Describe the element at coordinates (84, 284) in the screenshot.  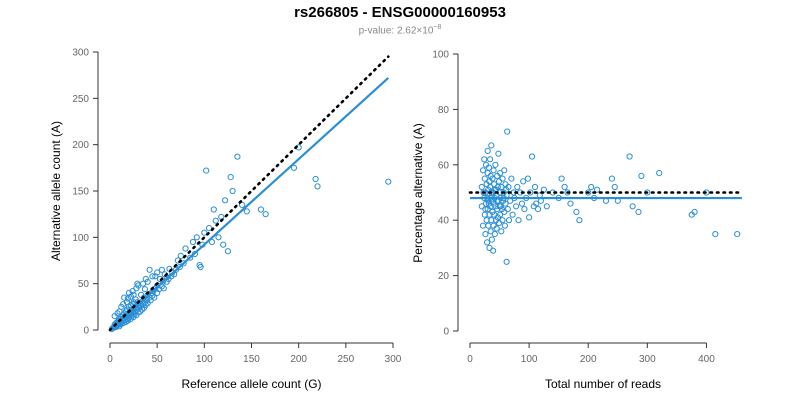
I see `y-tick-label: 50` at that location.